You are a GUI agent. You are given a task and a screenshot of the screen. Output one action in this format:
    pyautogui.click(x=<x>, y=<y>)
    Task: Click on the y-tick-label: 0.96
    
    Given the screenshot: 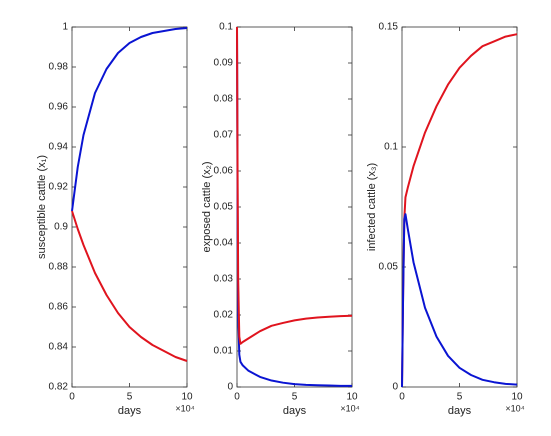 What is the action you would take?
    pyautogui.click(x=59, y=107)
    